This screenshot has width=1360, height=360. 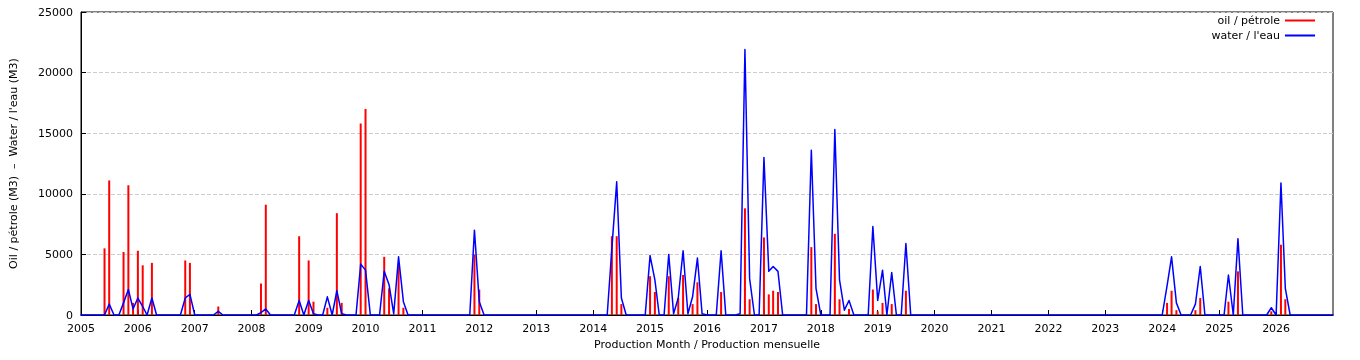 I want to click on y-tick-label: 5000, so click(x=59, y=254).